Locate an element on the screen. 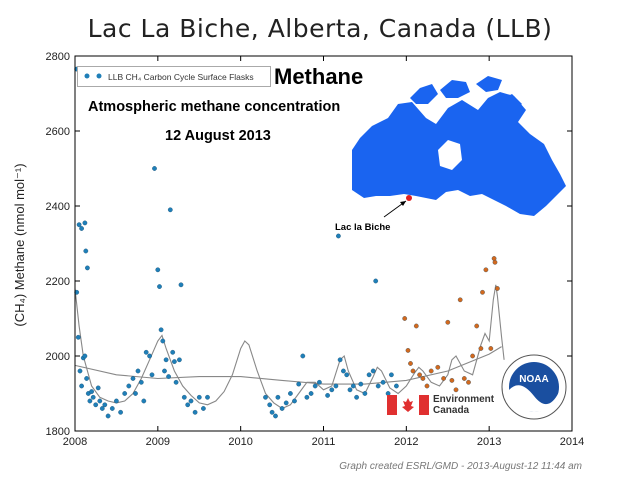  noaa-bird-icon is located at coordinates (534, 398).